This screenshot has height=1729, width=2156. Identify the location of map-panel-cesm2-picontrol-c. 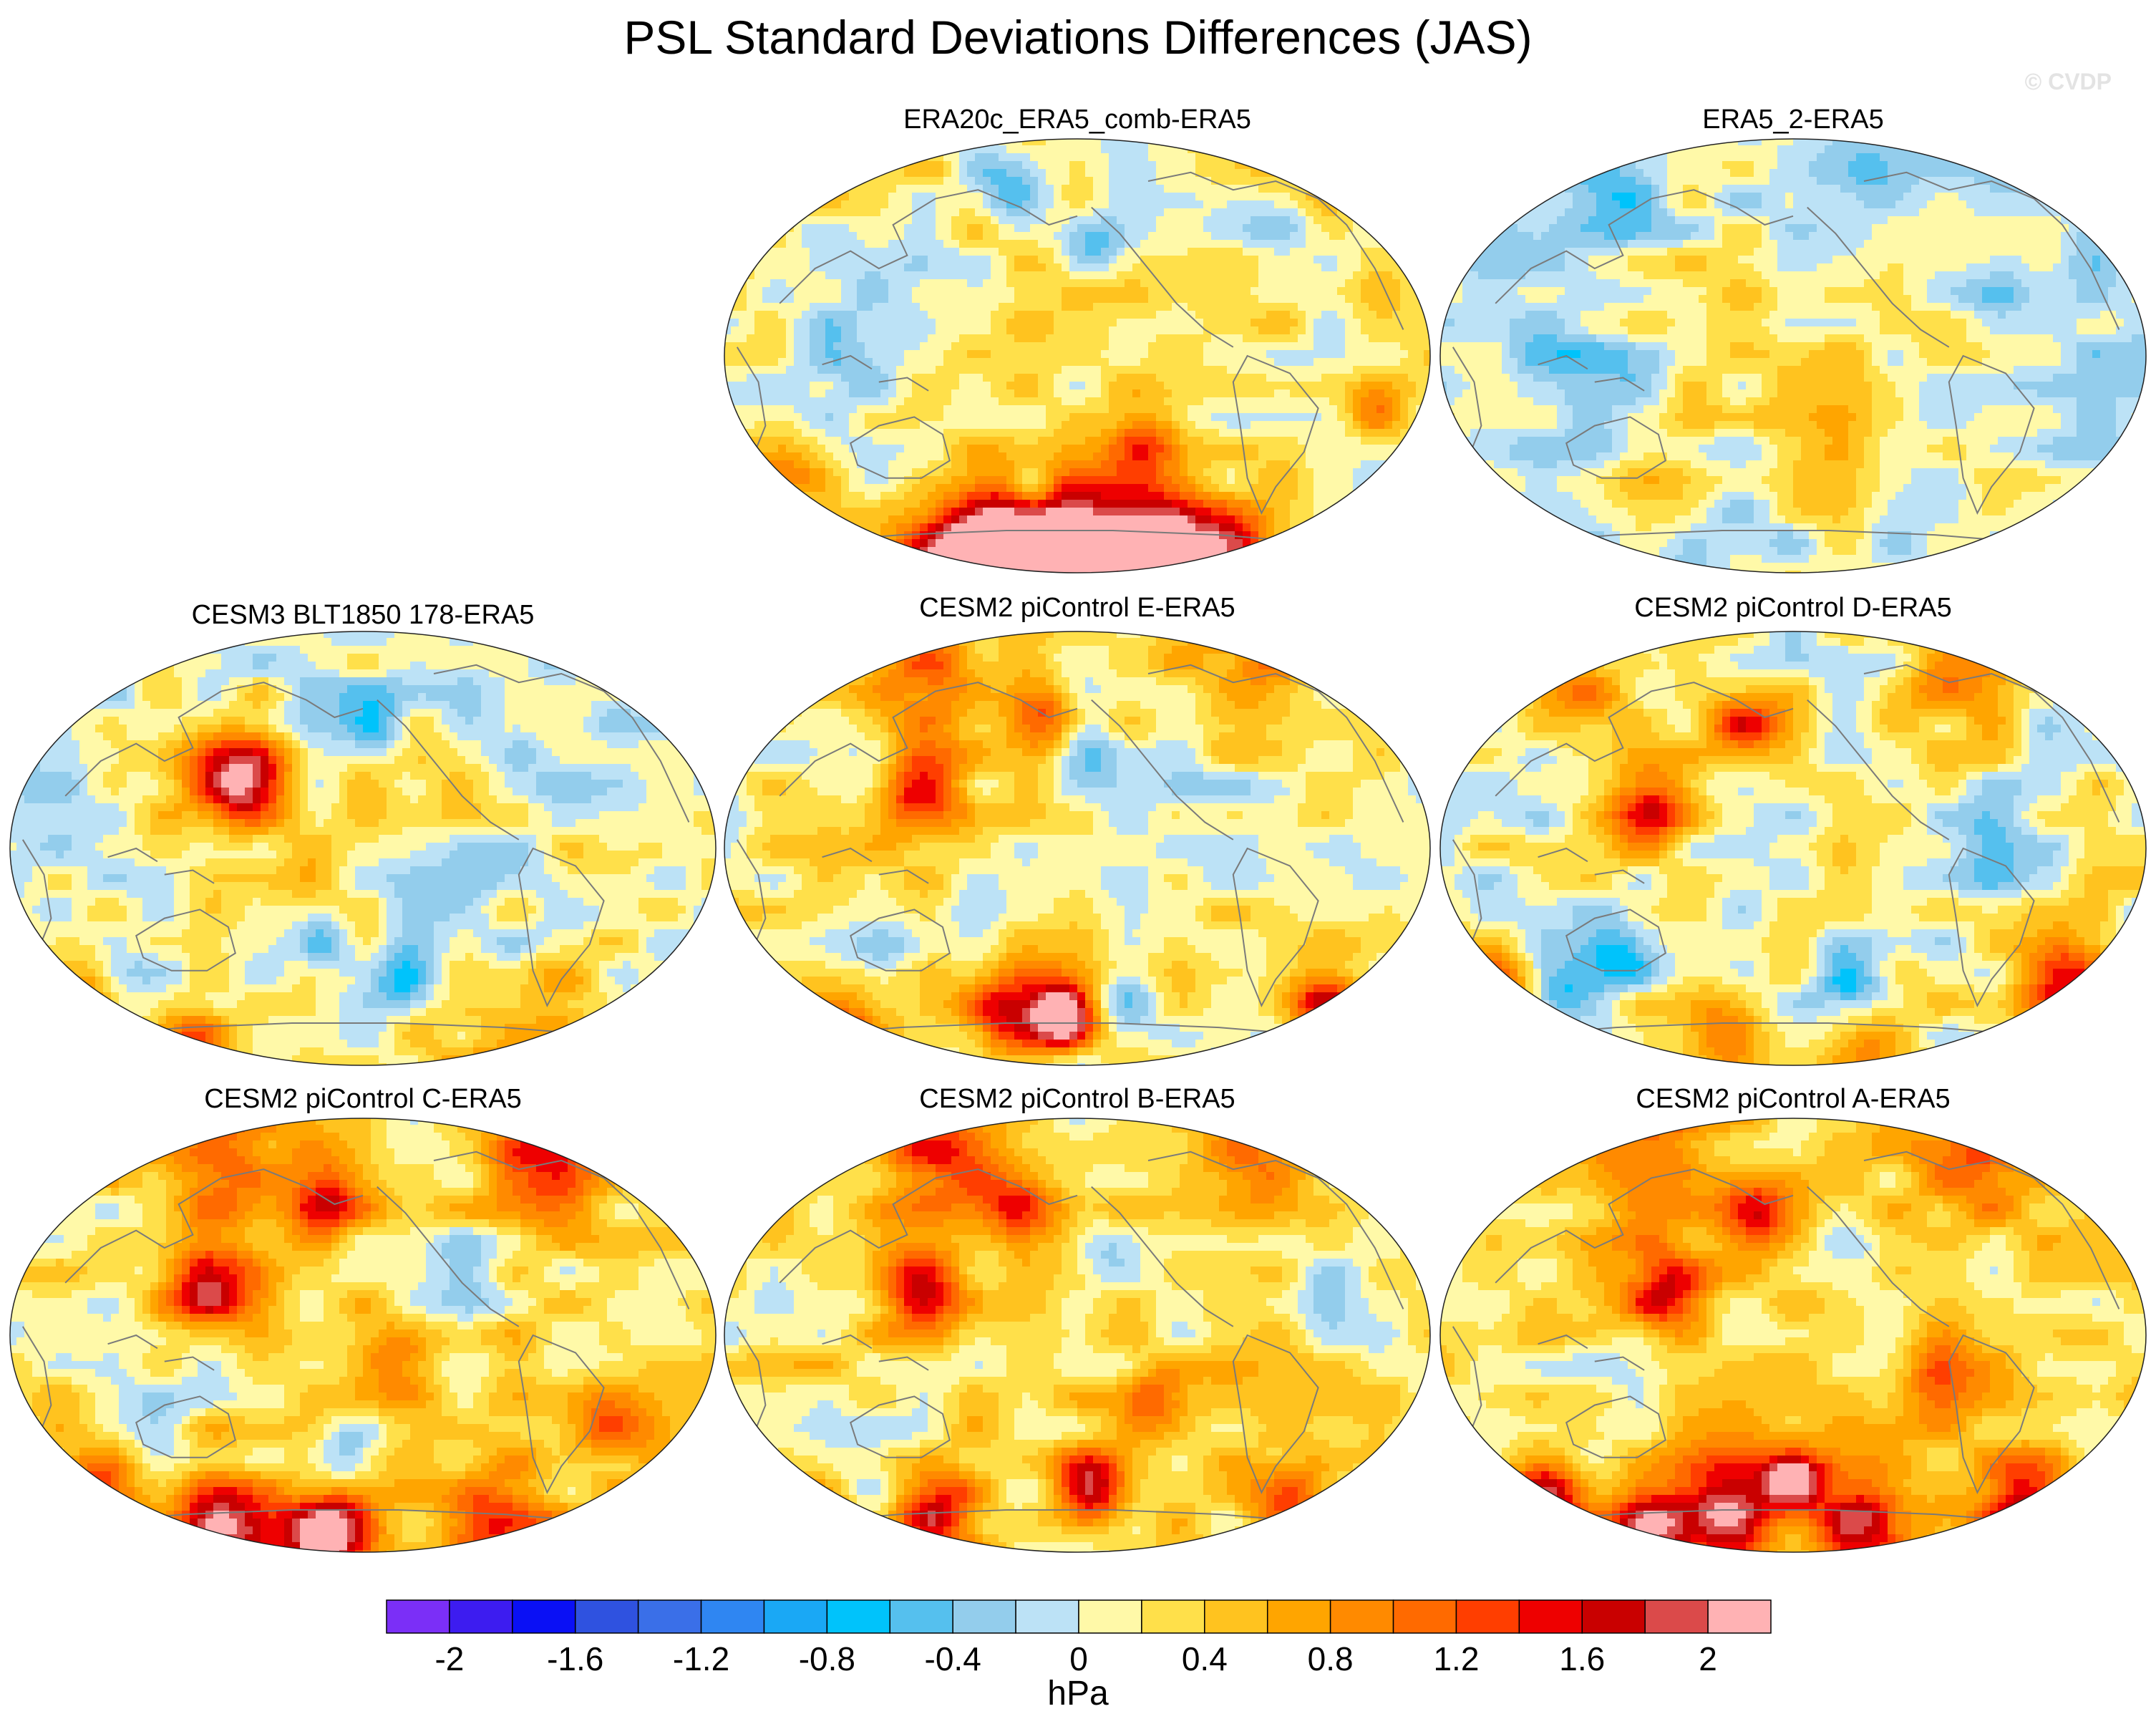
(363, 1335).